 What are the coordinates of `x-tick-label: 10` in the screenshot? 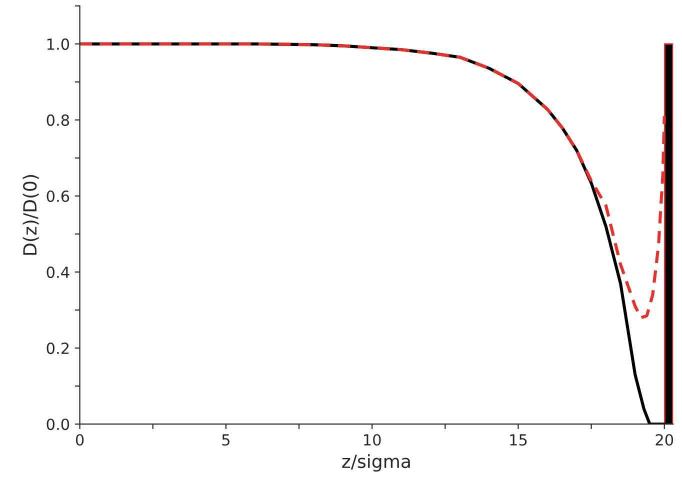 It's located at (372, 440).